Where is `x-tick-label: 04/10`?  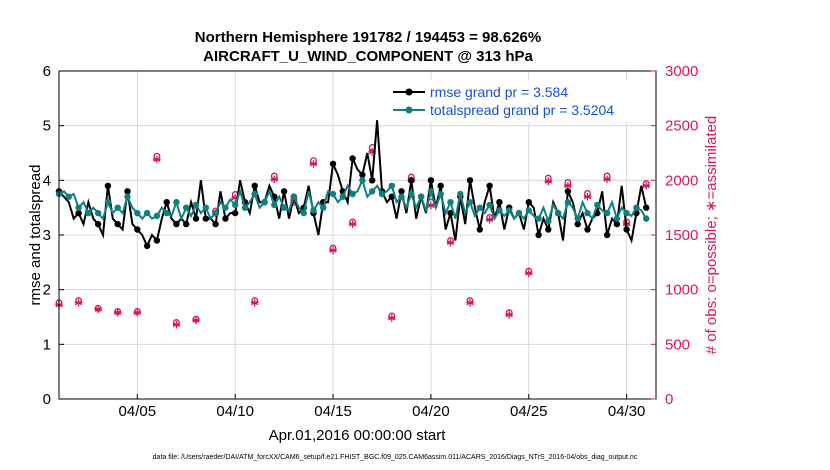
x-tick-label: 04/10 is located at coordinates (235, 411).